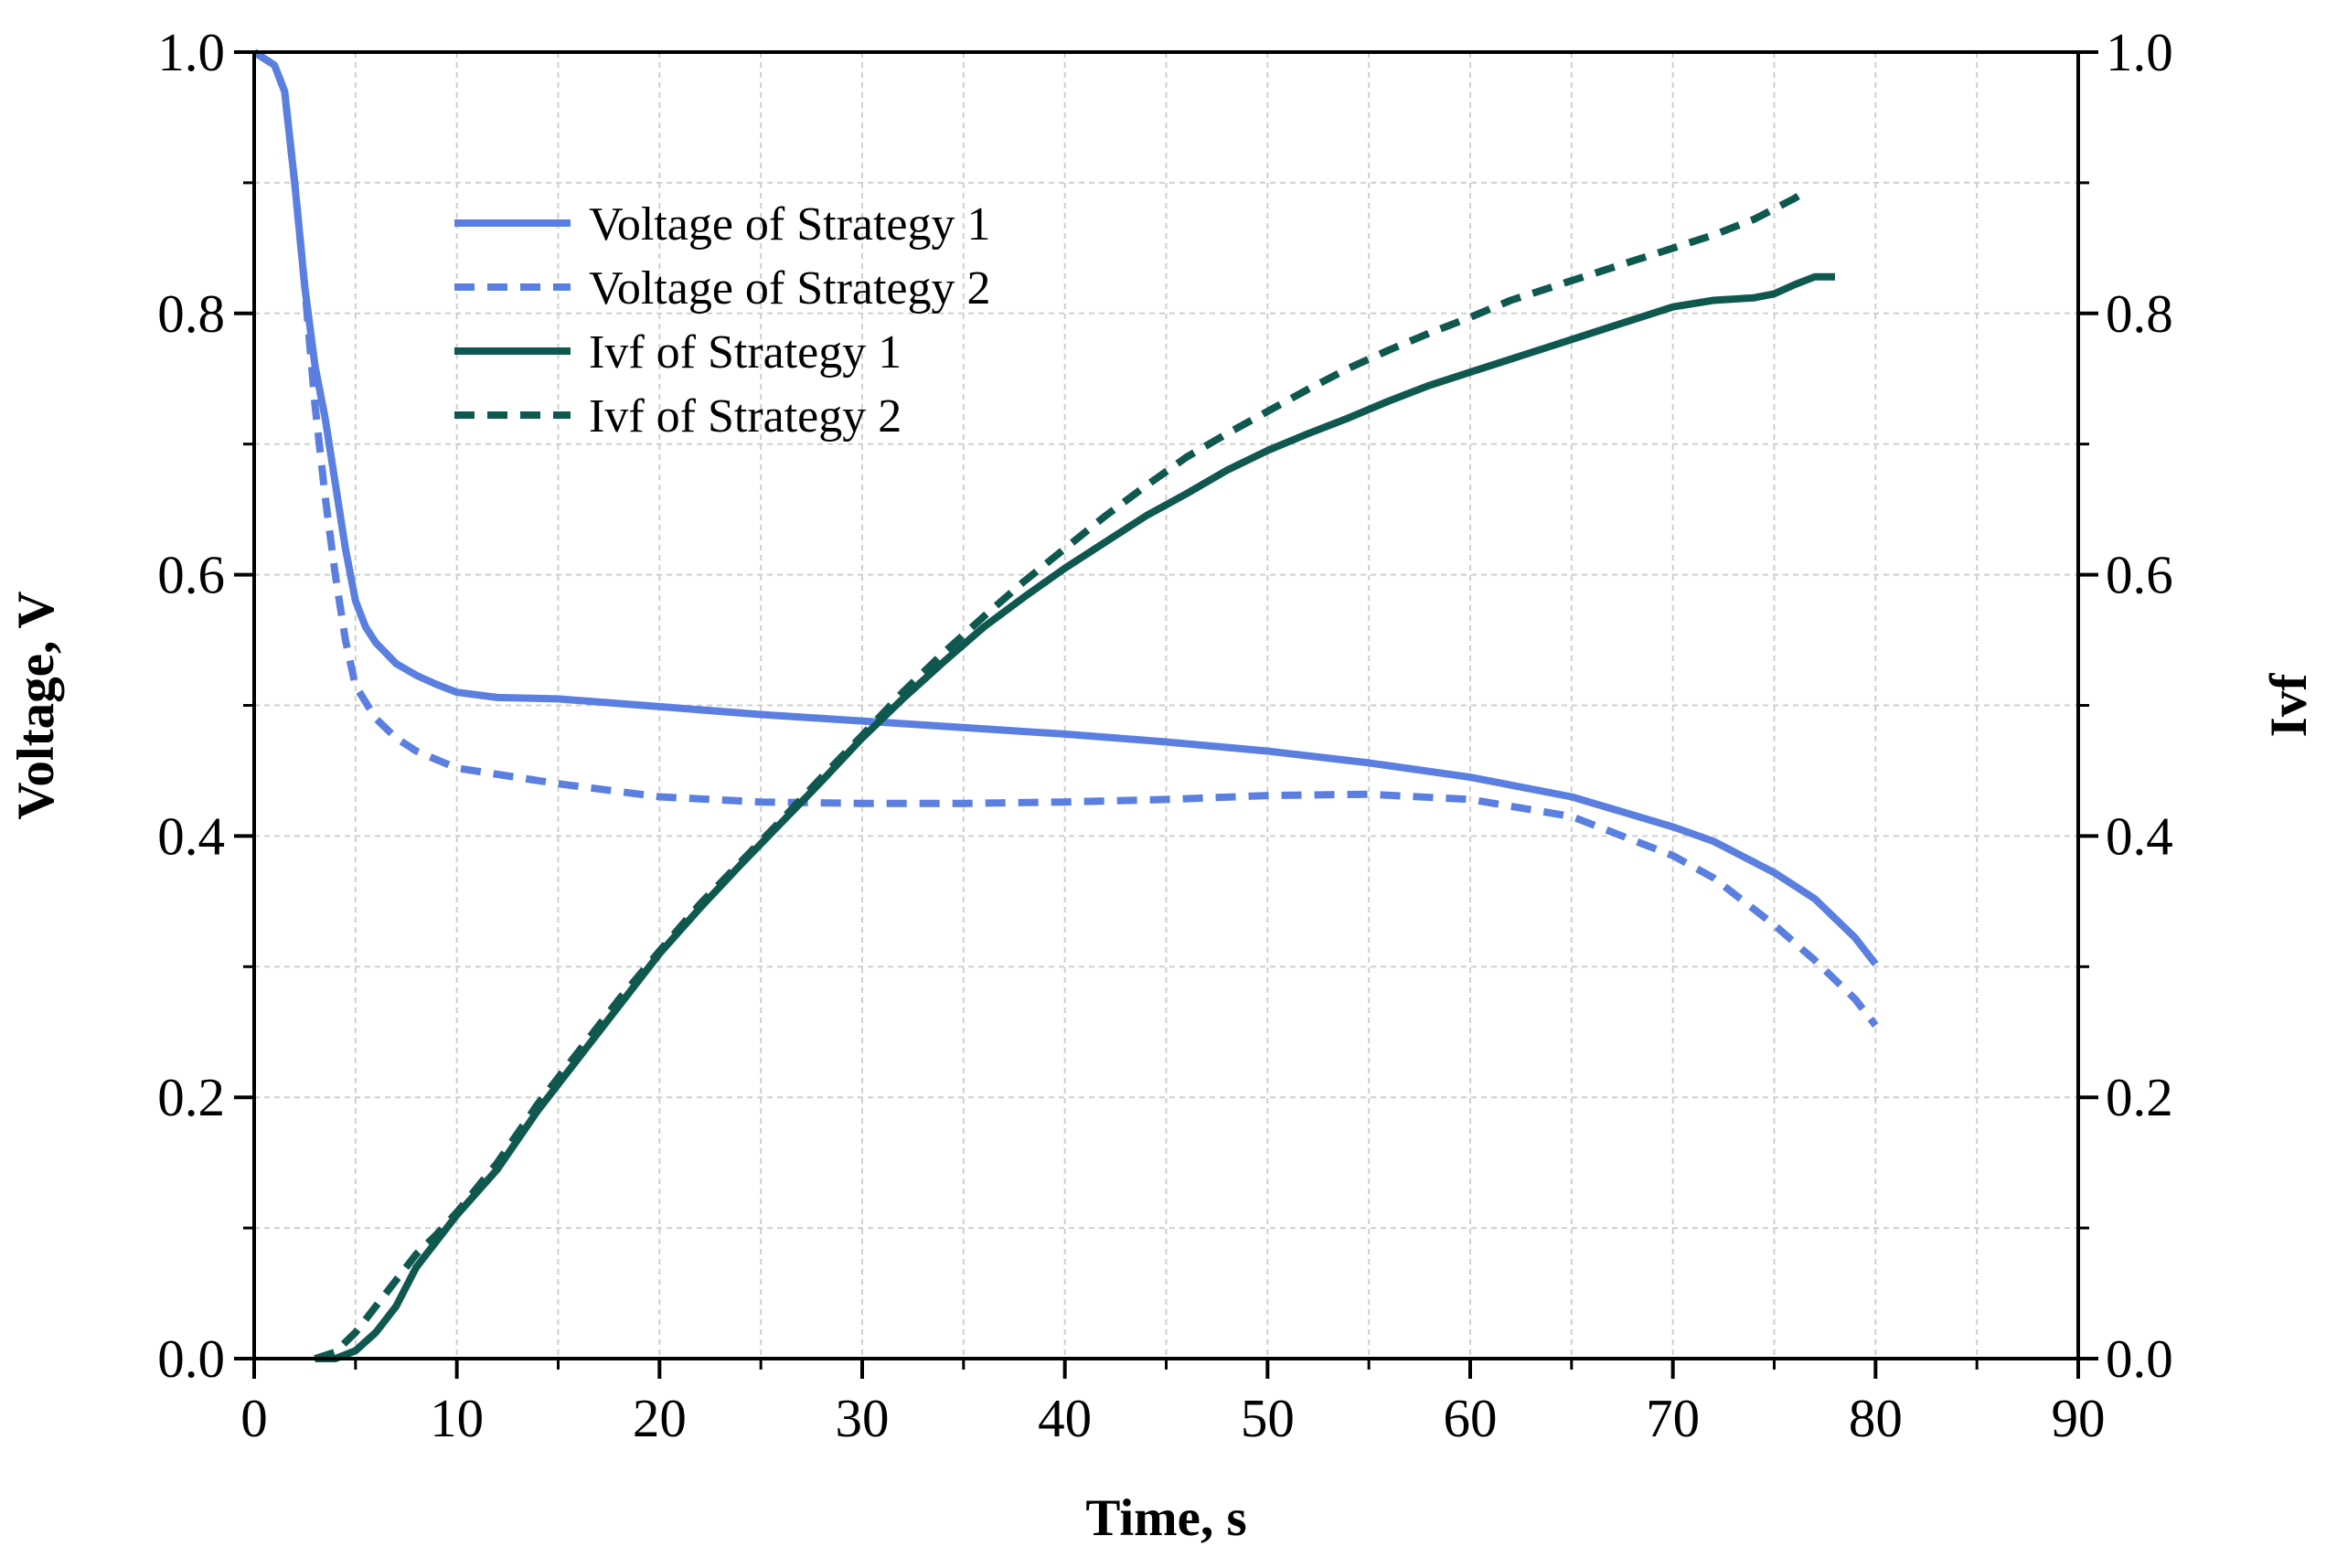 The image size is (2326, 1568). What do you see at coordinates (2140, 835) in the screenshot?
I see `y-right-tick-label: 0.4` at bounding box center [2140, 835].